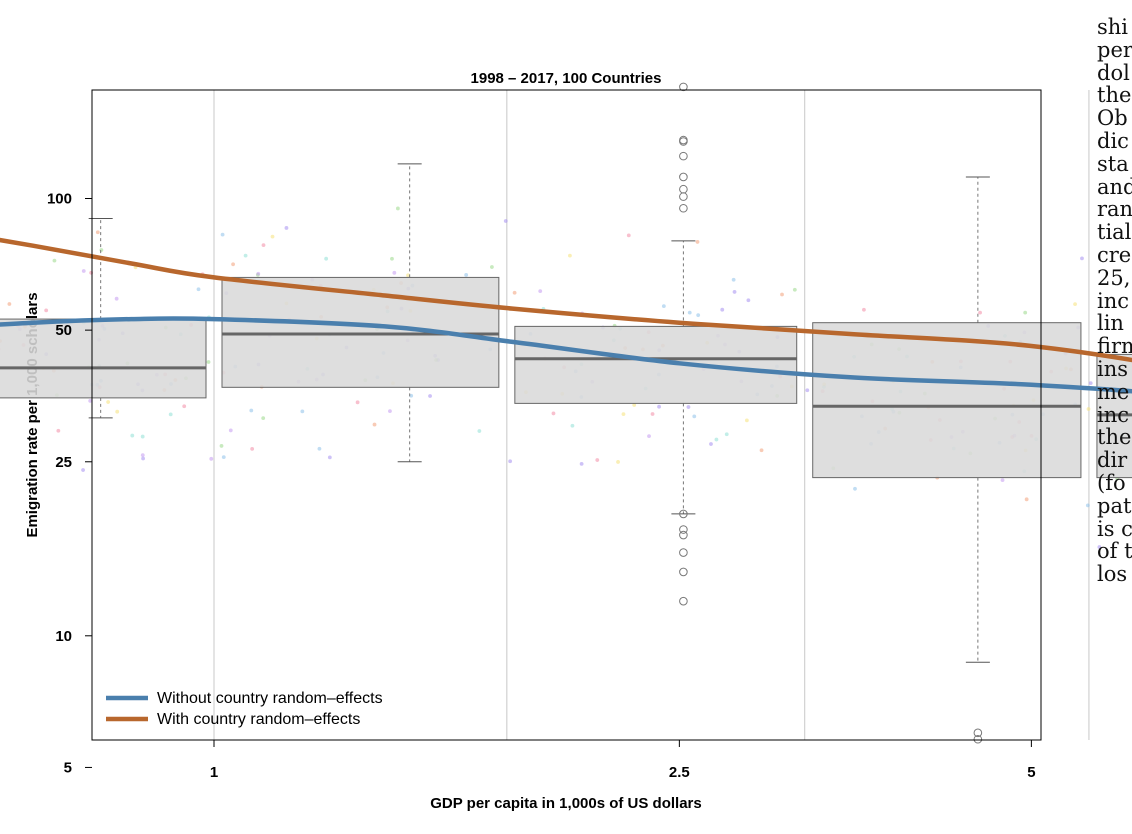  What do you see at coordinates (1113, 391) in the screenshot?
I see `side-text-line: me` at bounding box center [1113, 391].